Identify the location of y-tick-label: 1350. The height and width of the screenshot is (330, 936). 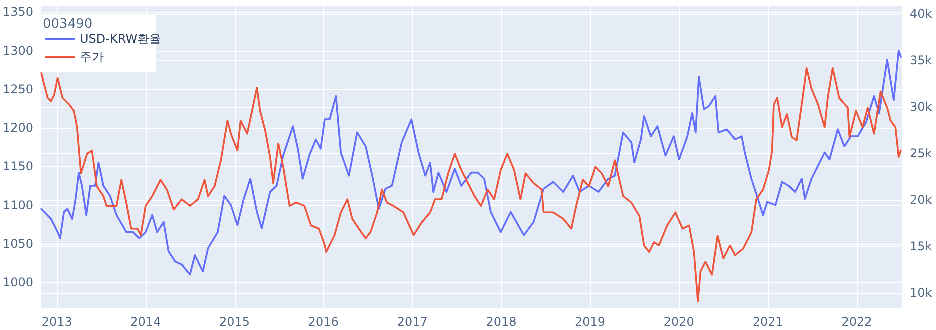
(18, 12).